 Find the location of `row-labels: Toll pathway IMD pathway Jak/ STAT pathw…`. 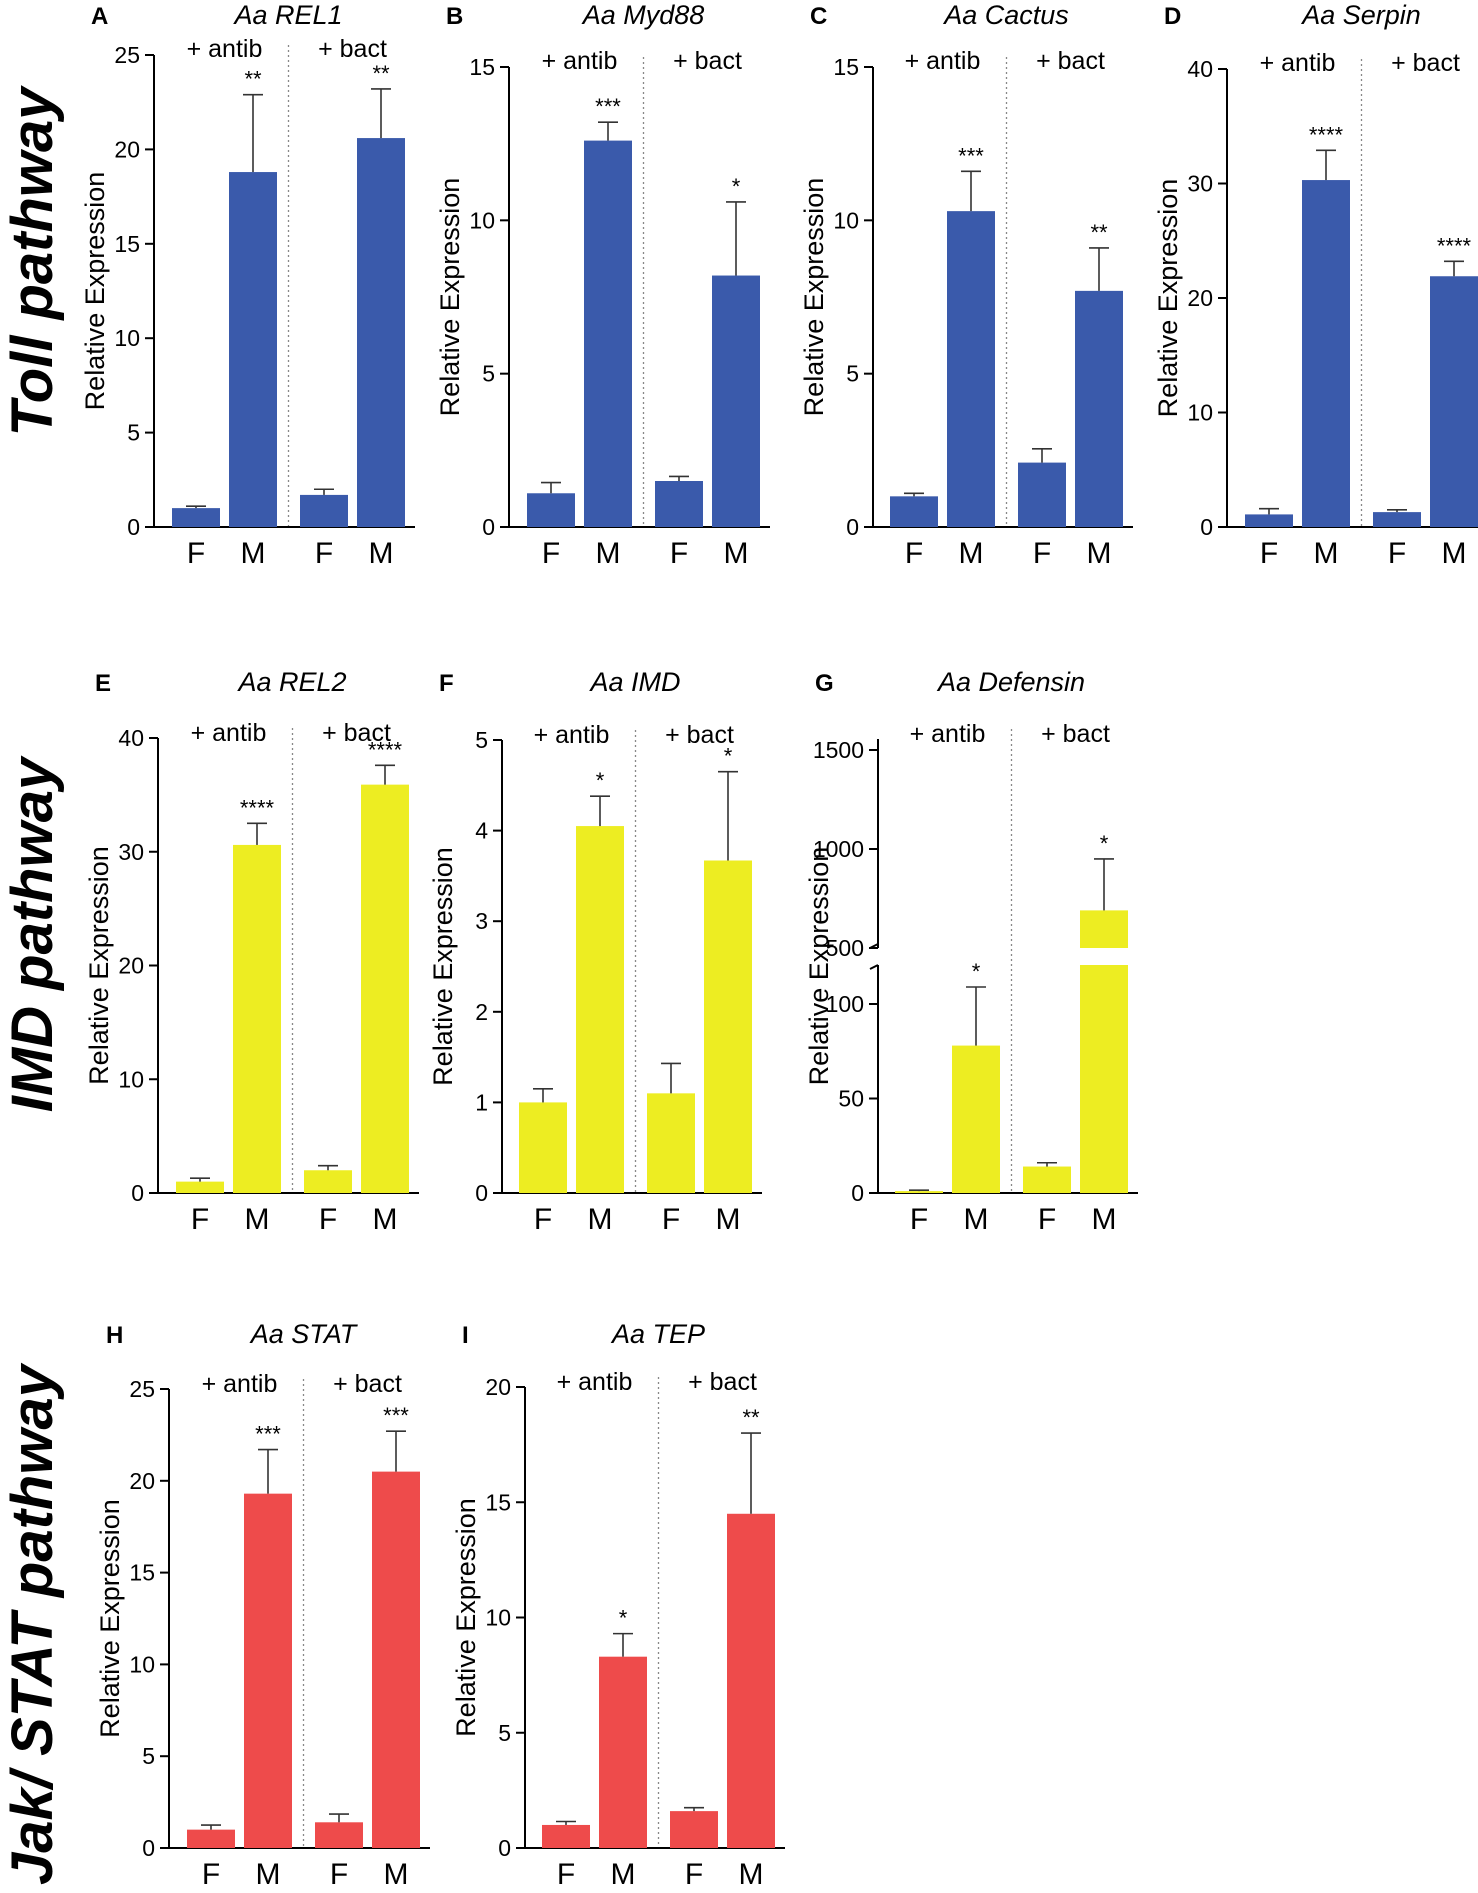

row-labels: Toll pathway IMD pathway Jak/ STAT pathw… is located at coordinates (32, 985).